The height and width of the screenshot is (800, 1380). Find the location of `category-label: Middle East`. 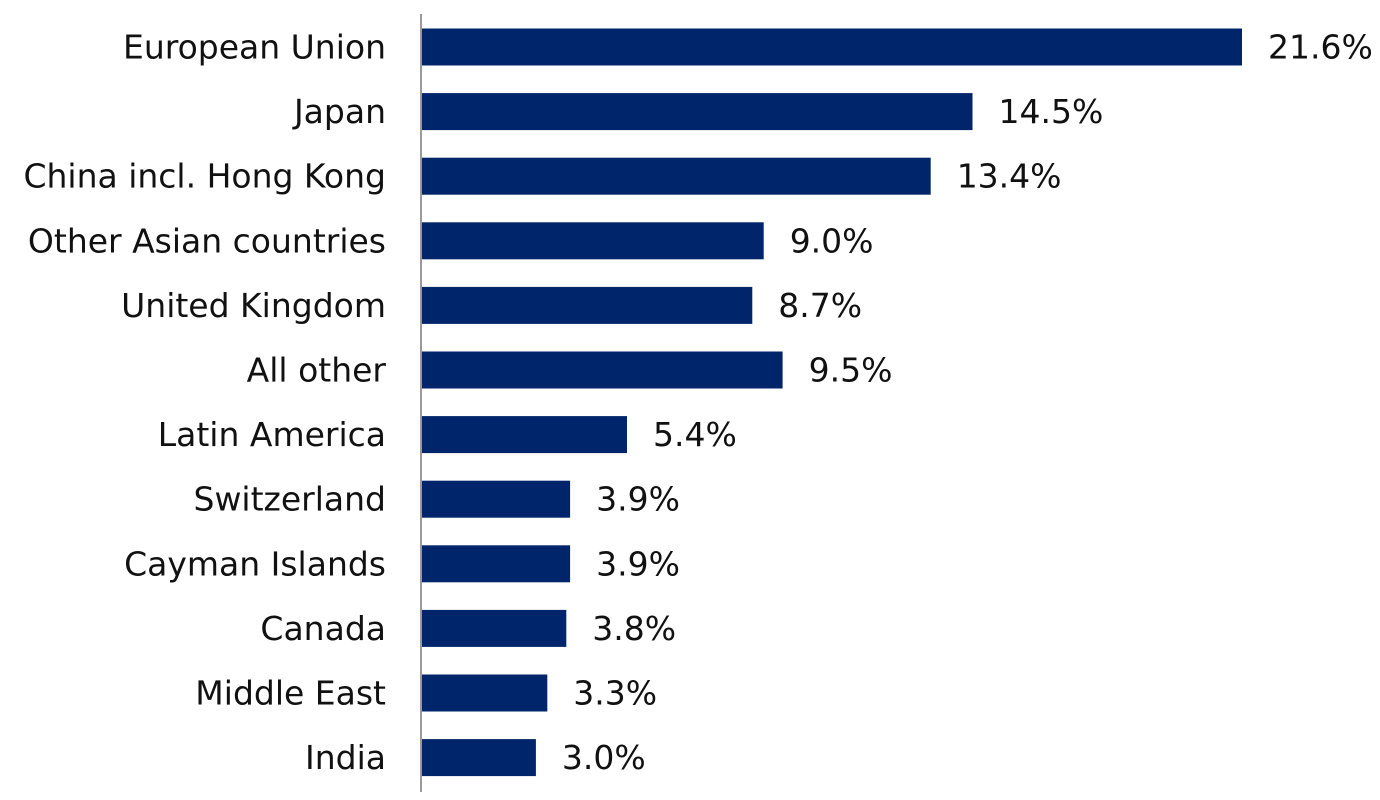

category-label: Middle East is located at coordinates (290, 693).